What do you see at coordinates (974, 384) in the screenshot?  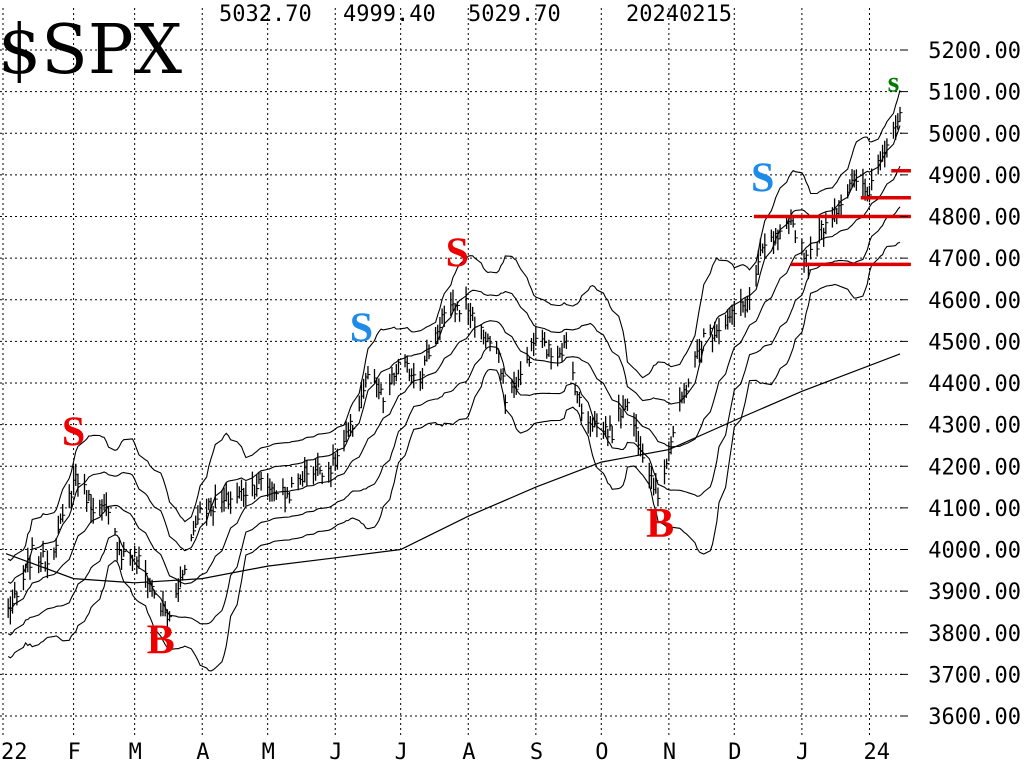 I see `y-tick-label: 4400.00` at bounding box center [974, 384].